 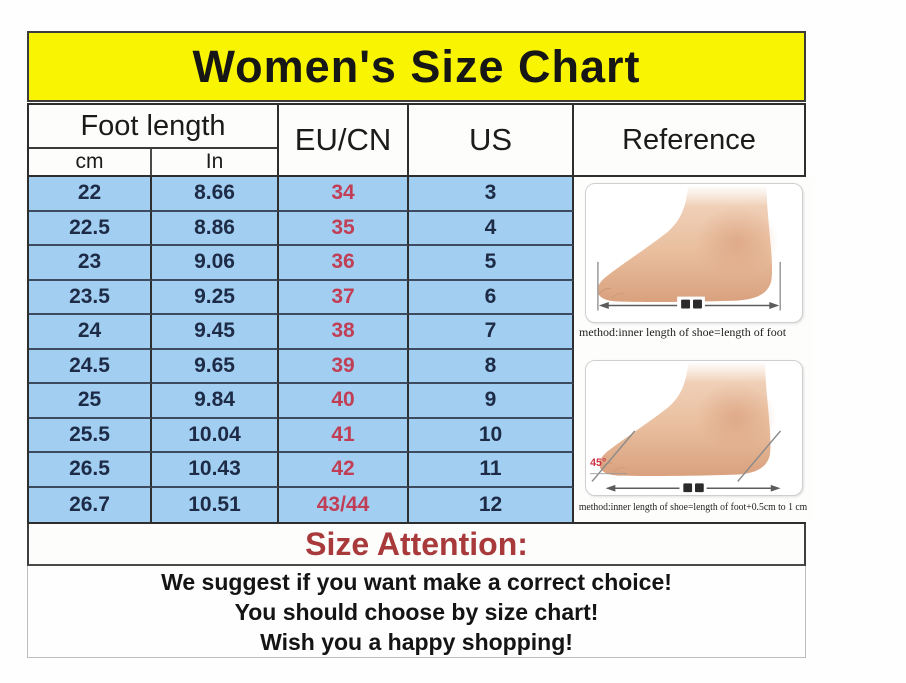 I want to click on size-cell-in: 10.43, so click(x=215, y=470).